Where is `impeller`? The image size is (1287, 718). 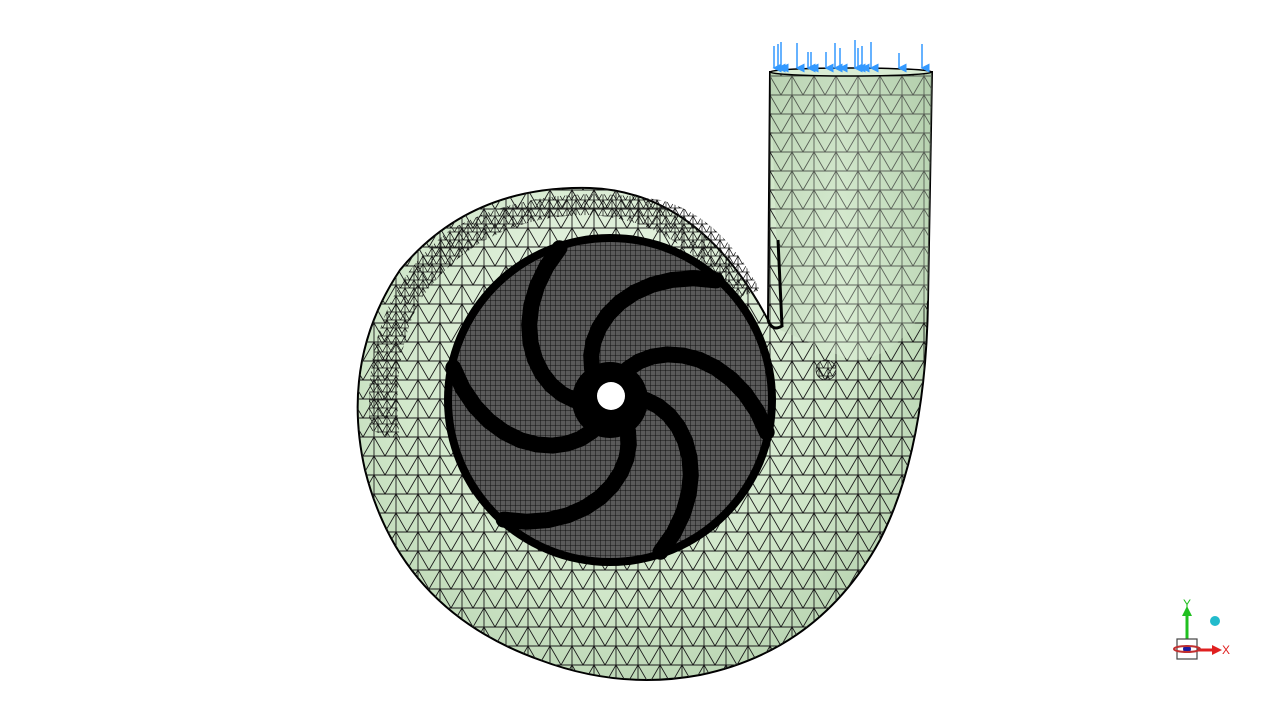 impeller is located at coordinates (610, 400).